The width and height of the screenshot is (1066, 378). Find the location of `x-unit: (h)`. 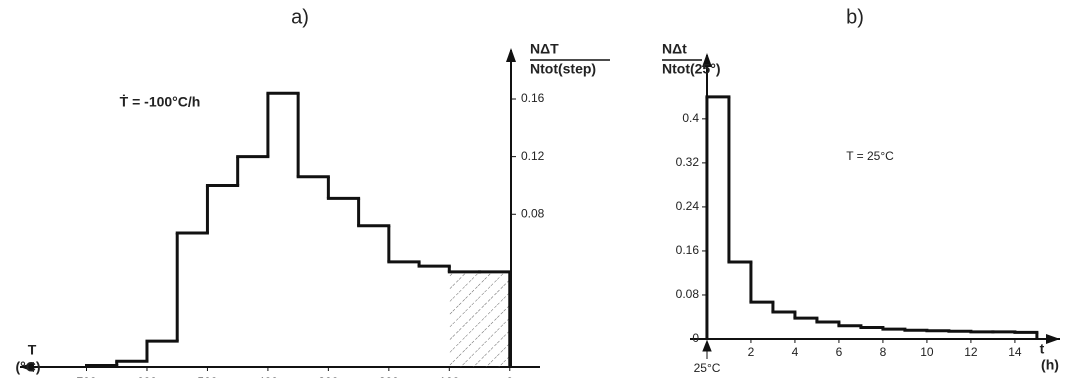

x-unit: (h) is located at coordinates (1050, 365).